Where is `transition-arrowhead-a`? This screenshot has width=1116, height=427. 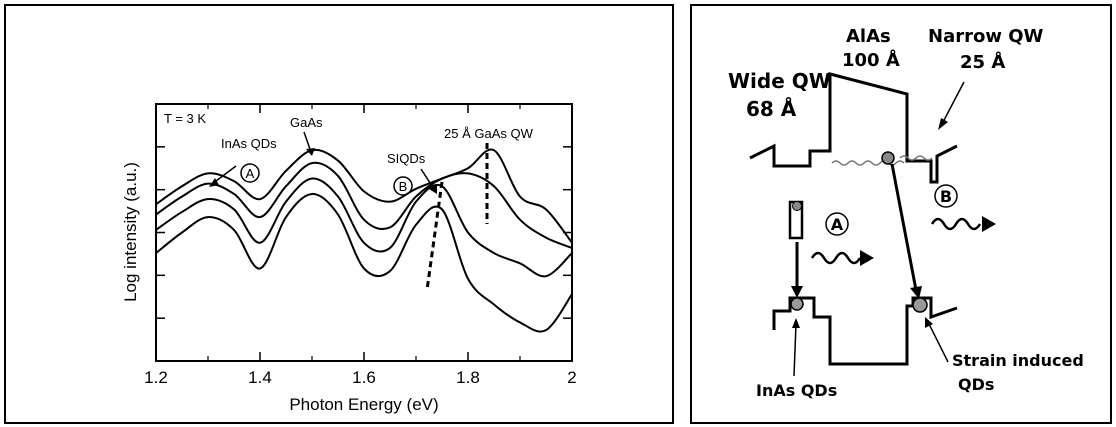
transition-arrowhead-a is located at coordinates (797, 292).